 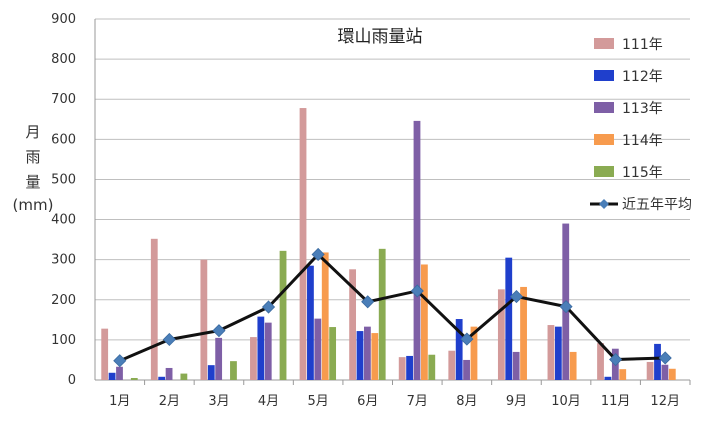 What do you see at coordinates (63, 260) in the screenshot?
I see `y-tick-label: 300` at bounding box center [63, 260].